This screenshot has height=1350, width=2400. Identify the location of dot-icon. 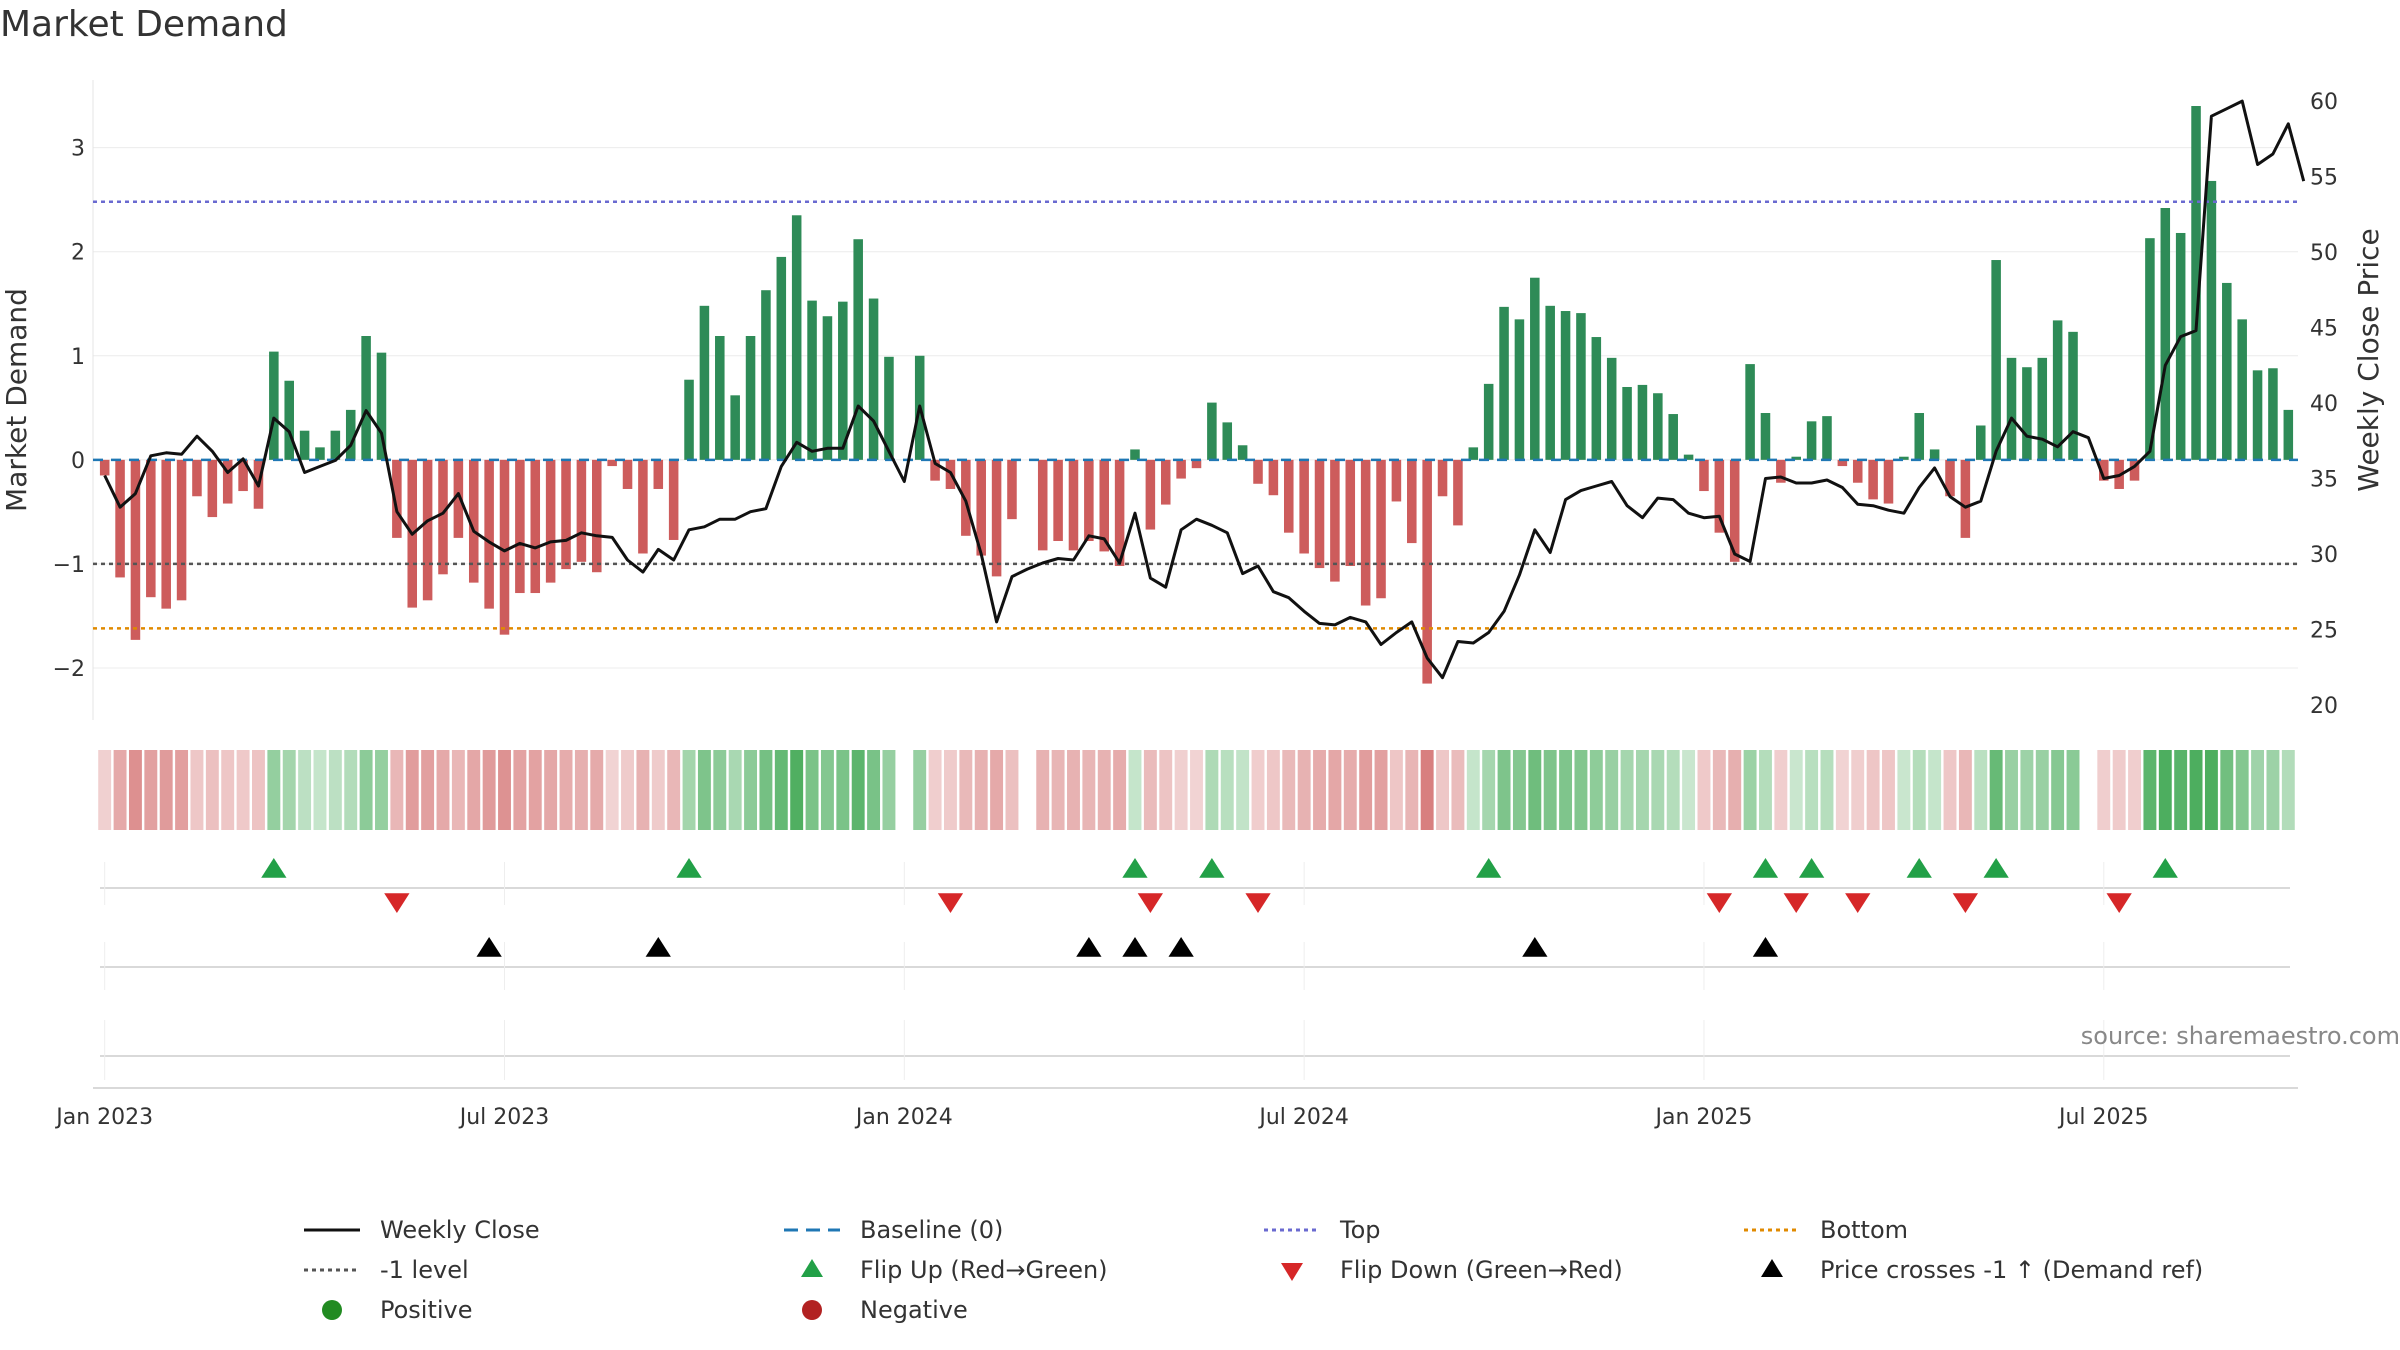
(332, 1310).